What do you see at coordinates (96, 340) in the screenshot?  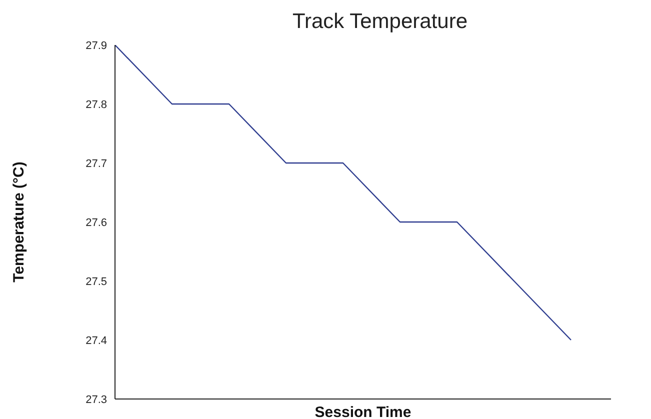 I see `y-tick-label: 27.4` at bounding box center [96, 340].